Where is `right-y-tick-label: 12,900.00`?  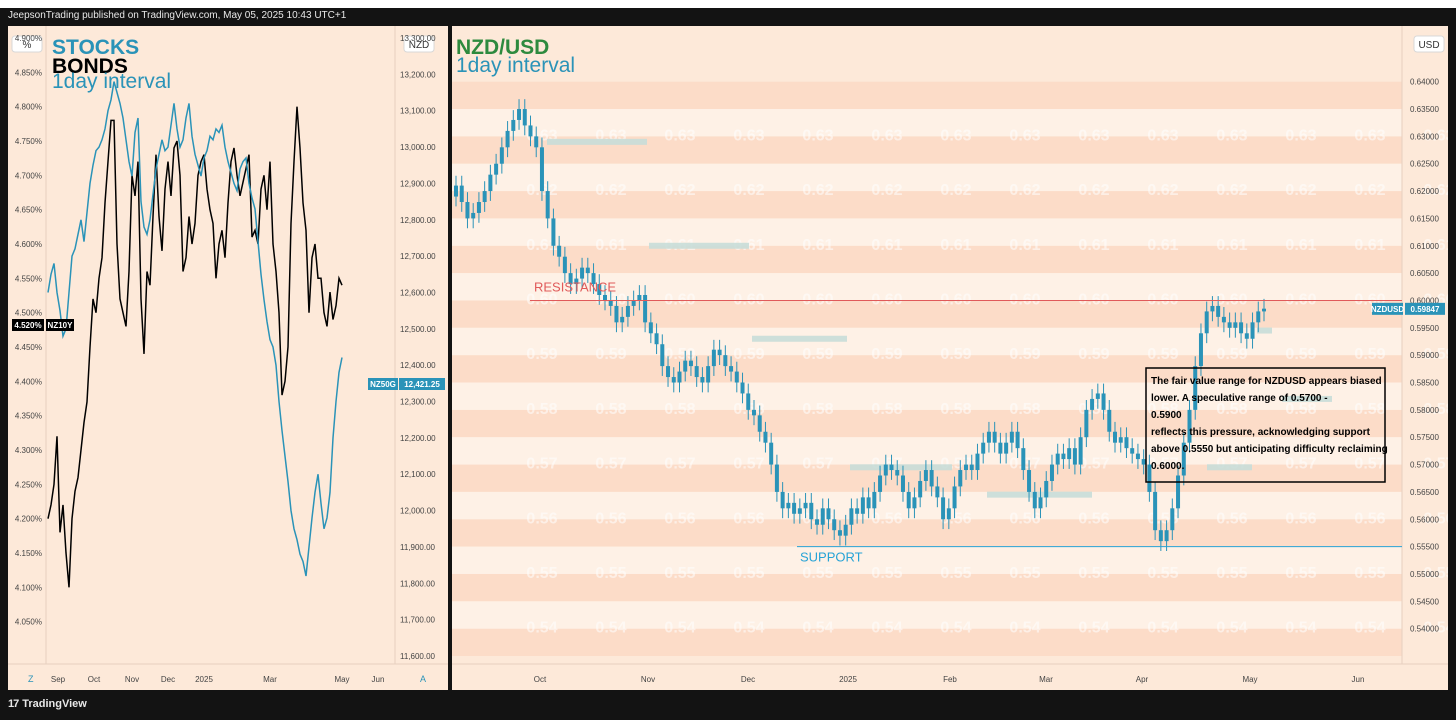
right-y-tick-label: 12,900.00 is located at coordinates (418, 183).